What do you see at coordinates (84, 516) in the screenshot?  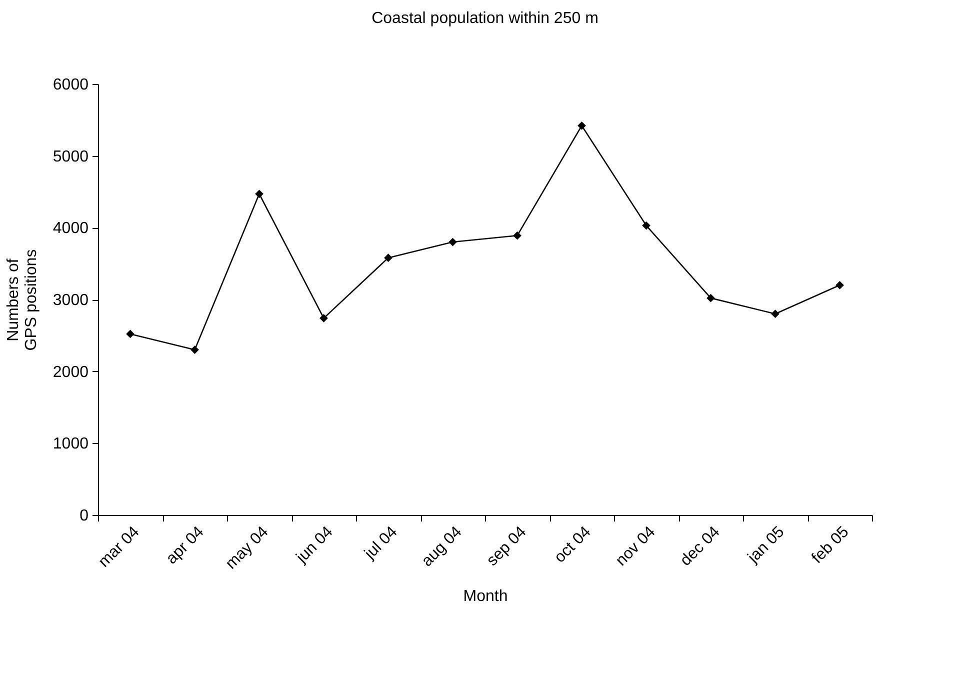 I see `y-tick-label: 0` at bounding box center [84, 516].